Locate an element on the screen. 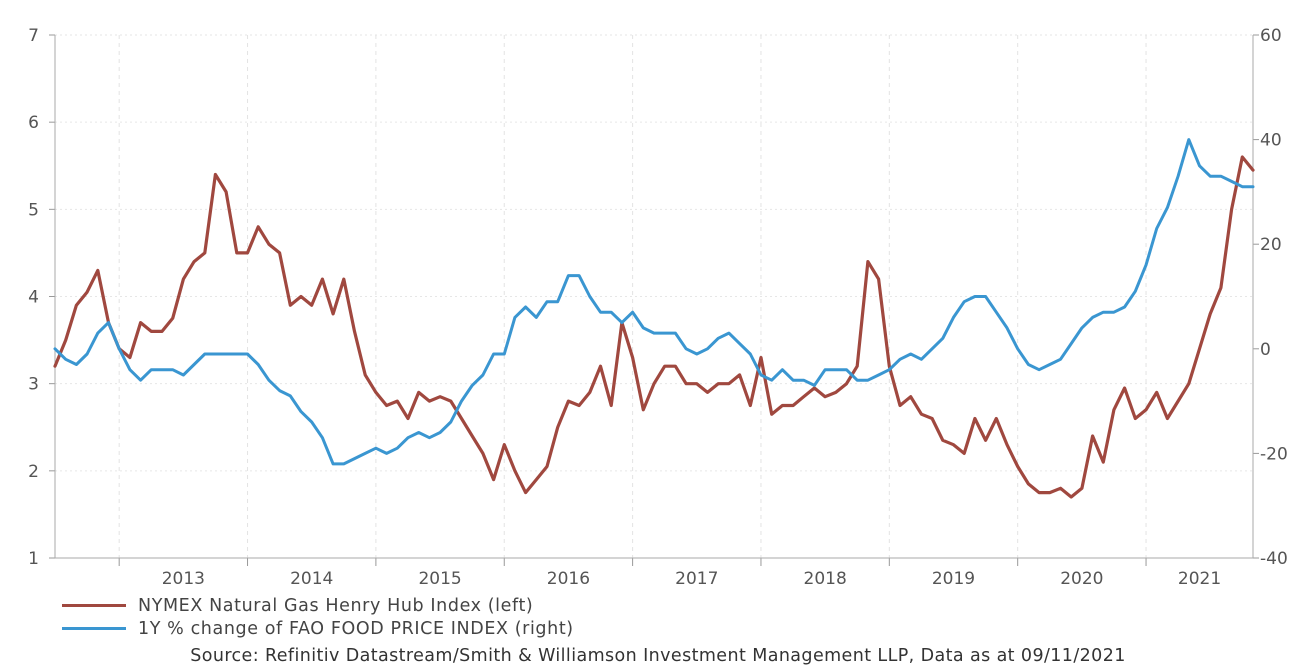 This screenshot has width=1316, height=669. right-tick-label: 20 is located at coordinates (1271, 245).